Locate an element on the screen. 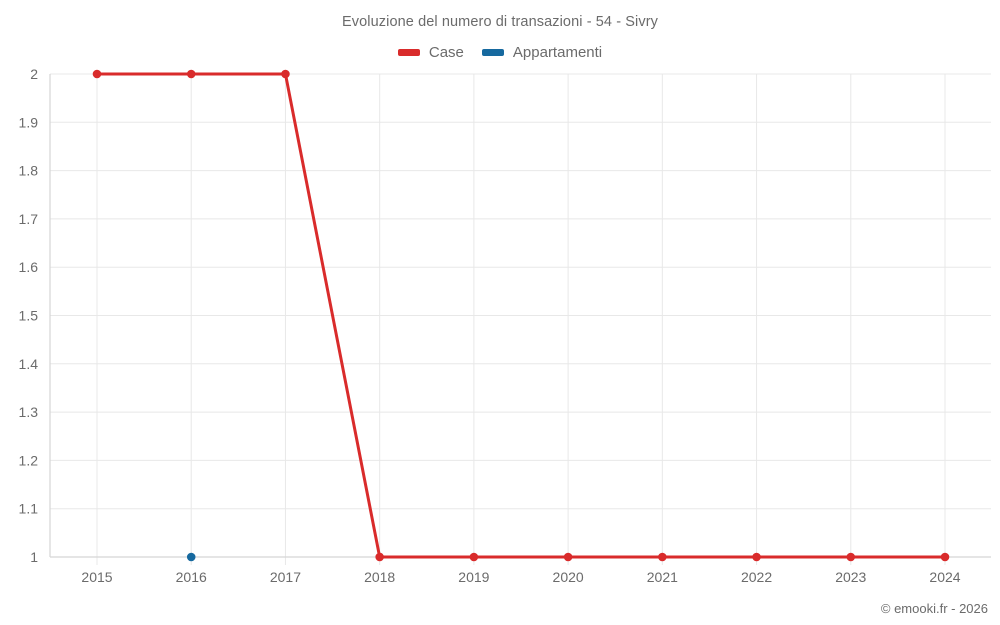 The width and height of the screenshot is (1000, 625). footer-credit: © emooki.fr - 2026 is located at coordinates (934, 608).